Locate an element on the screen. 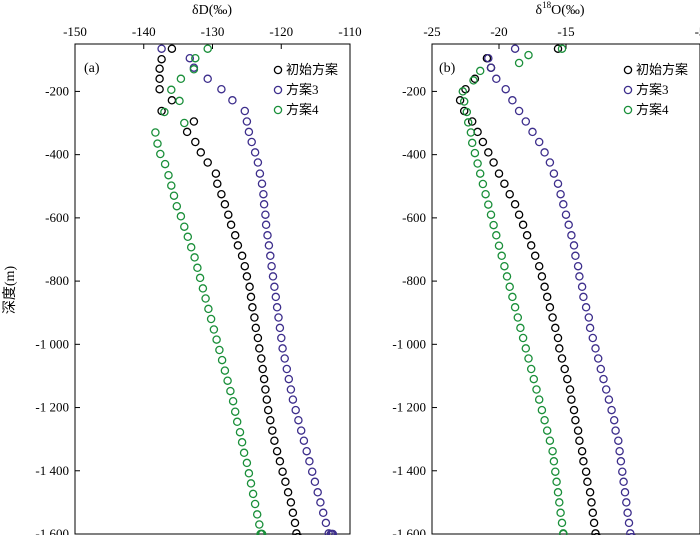  panel-b-y-ticks: -200 -400 -600 -800 -1 000 -1 200 -1 400 -1 600 is located at coordinates (414, 309).